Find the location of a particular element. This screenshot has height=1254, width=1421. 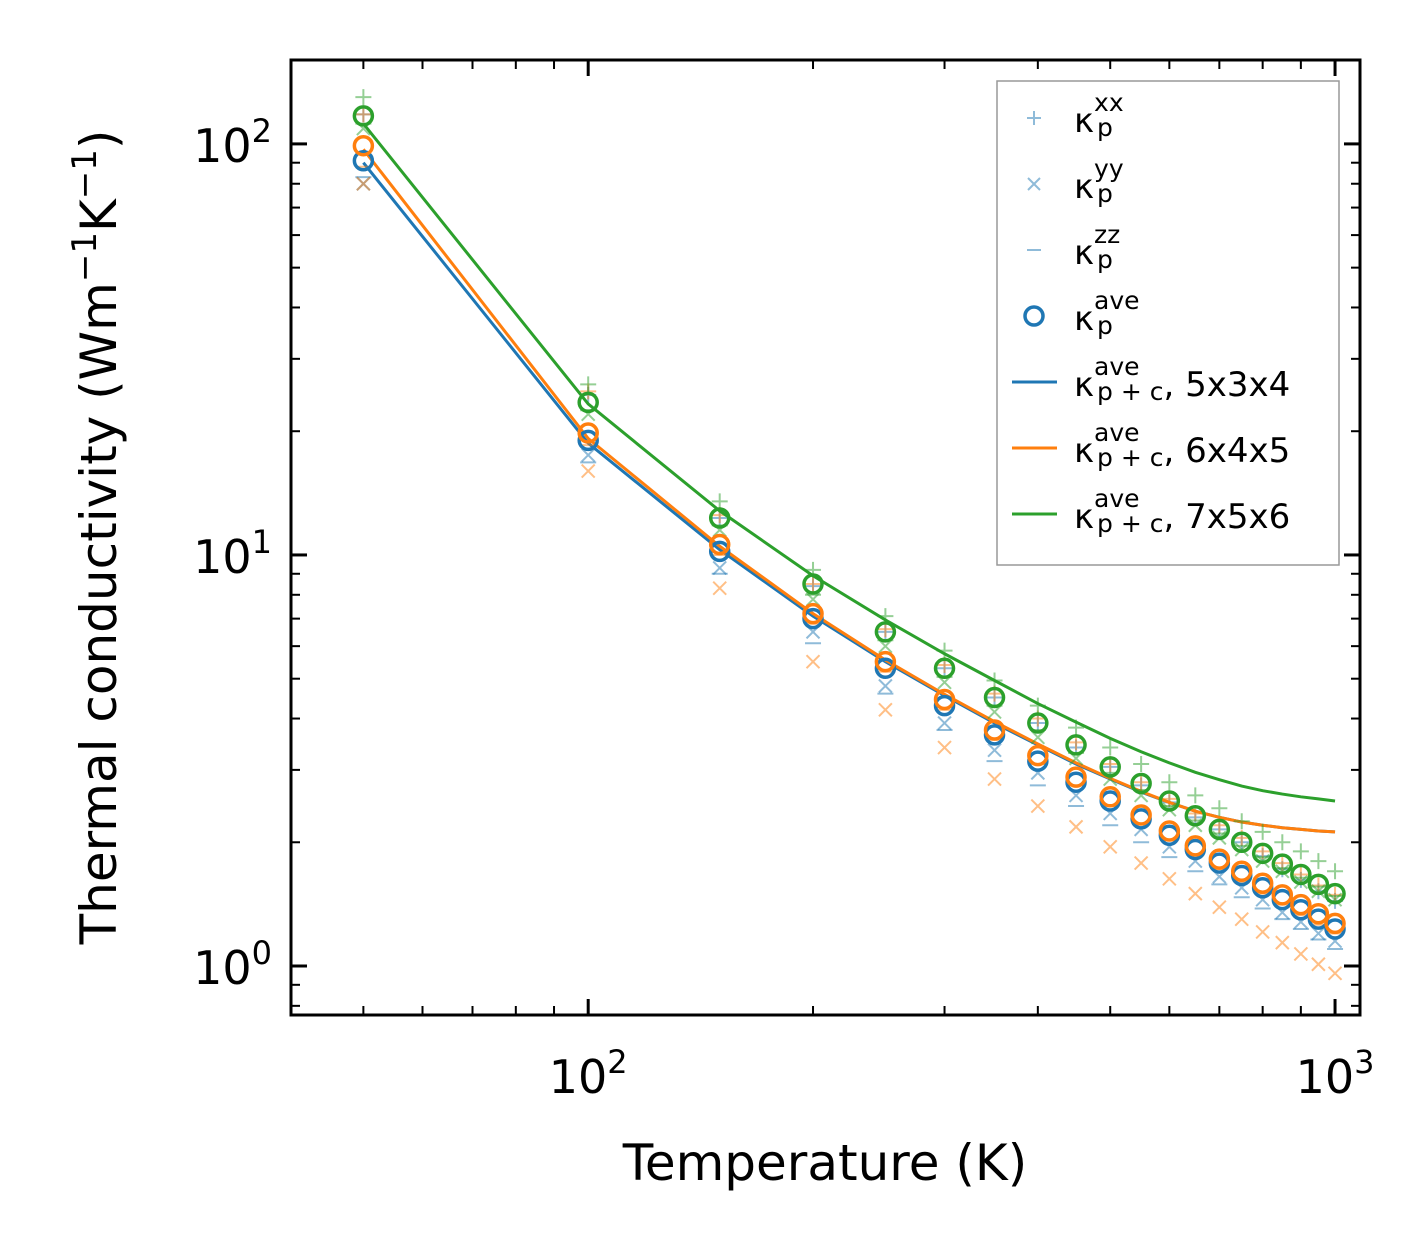

y-axis-label: Thermal conductivity (Wm−1K−1) is located at coordinates (96, 538).